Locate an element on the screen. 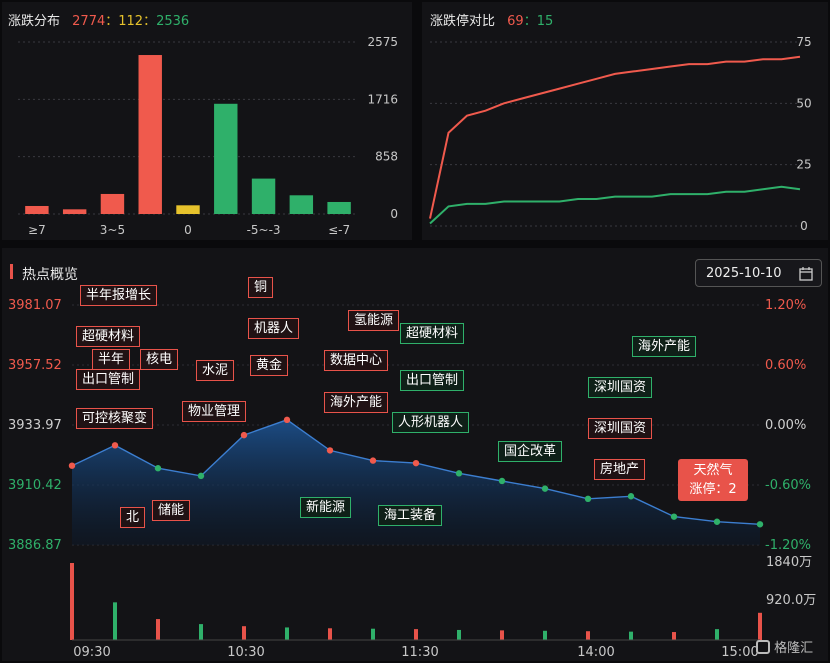 Image resolution: width=830 pixels, height=663 pixels. x-tick-label: 3~5 is located at coordinates (112, 230).